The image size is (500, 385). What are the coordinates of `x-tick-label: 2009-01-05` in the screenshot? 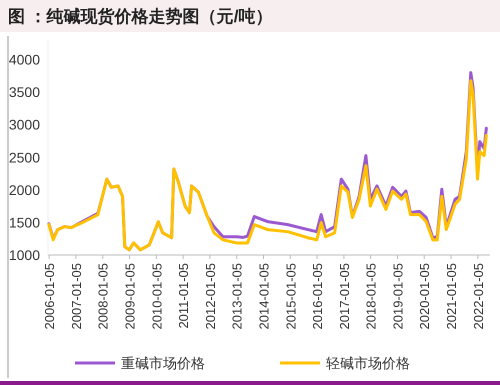 It's located at (130, 296).